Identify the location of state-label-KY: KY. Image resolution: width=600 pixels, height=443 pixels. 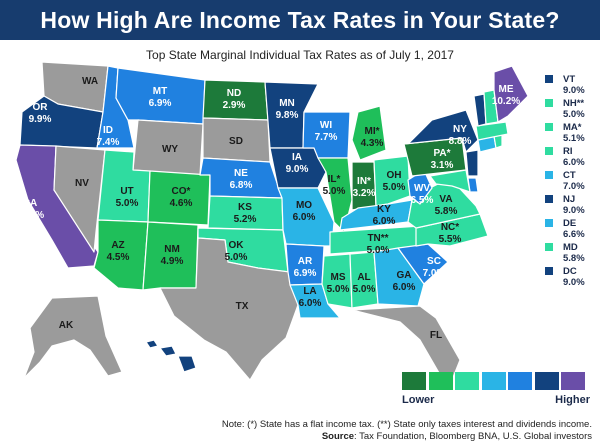
(384, 209).